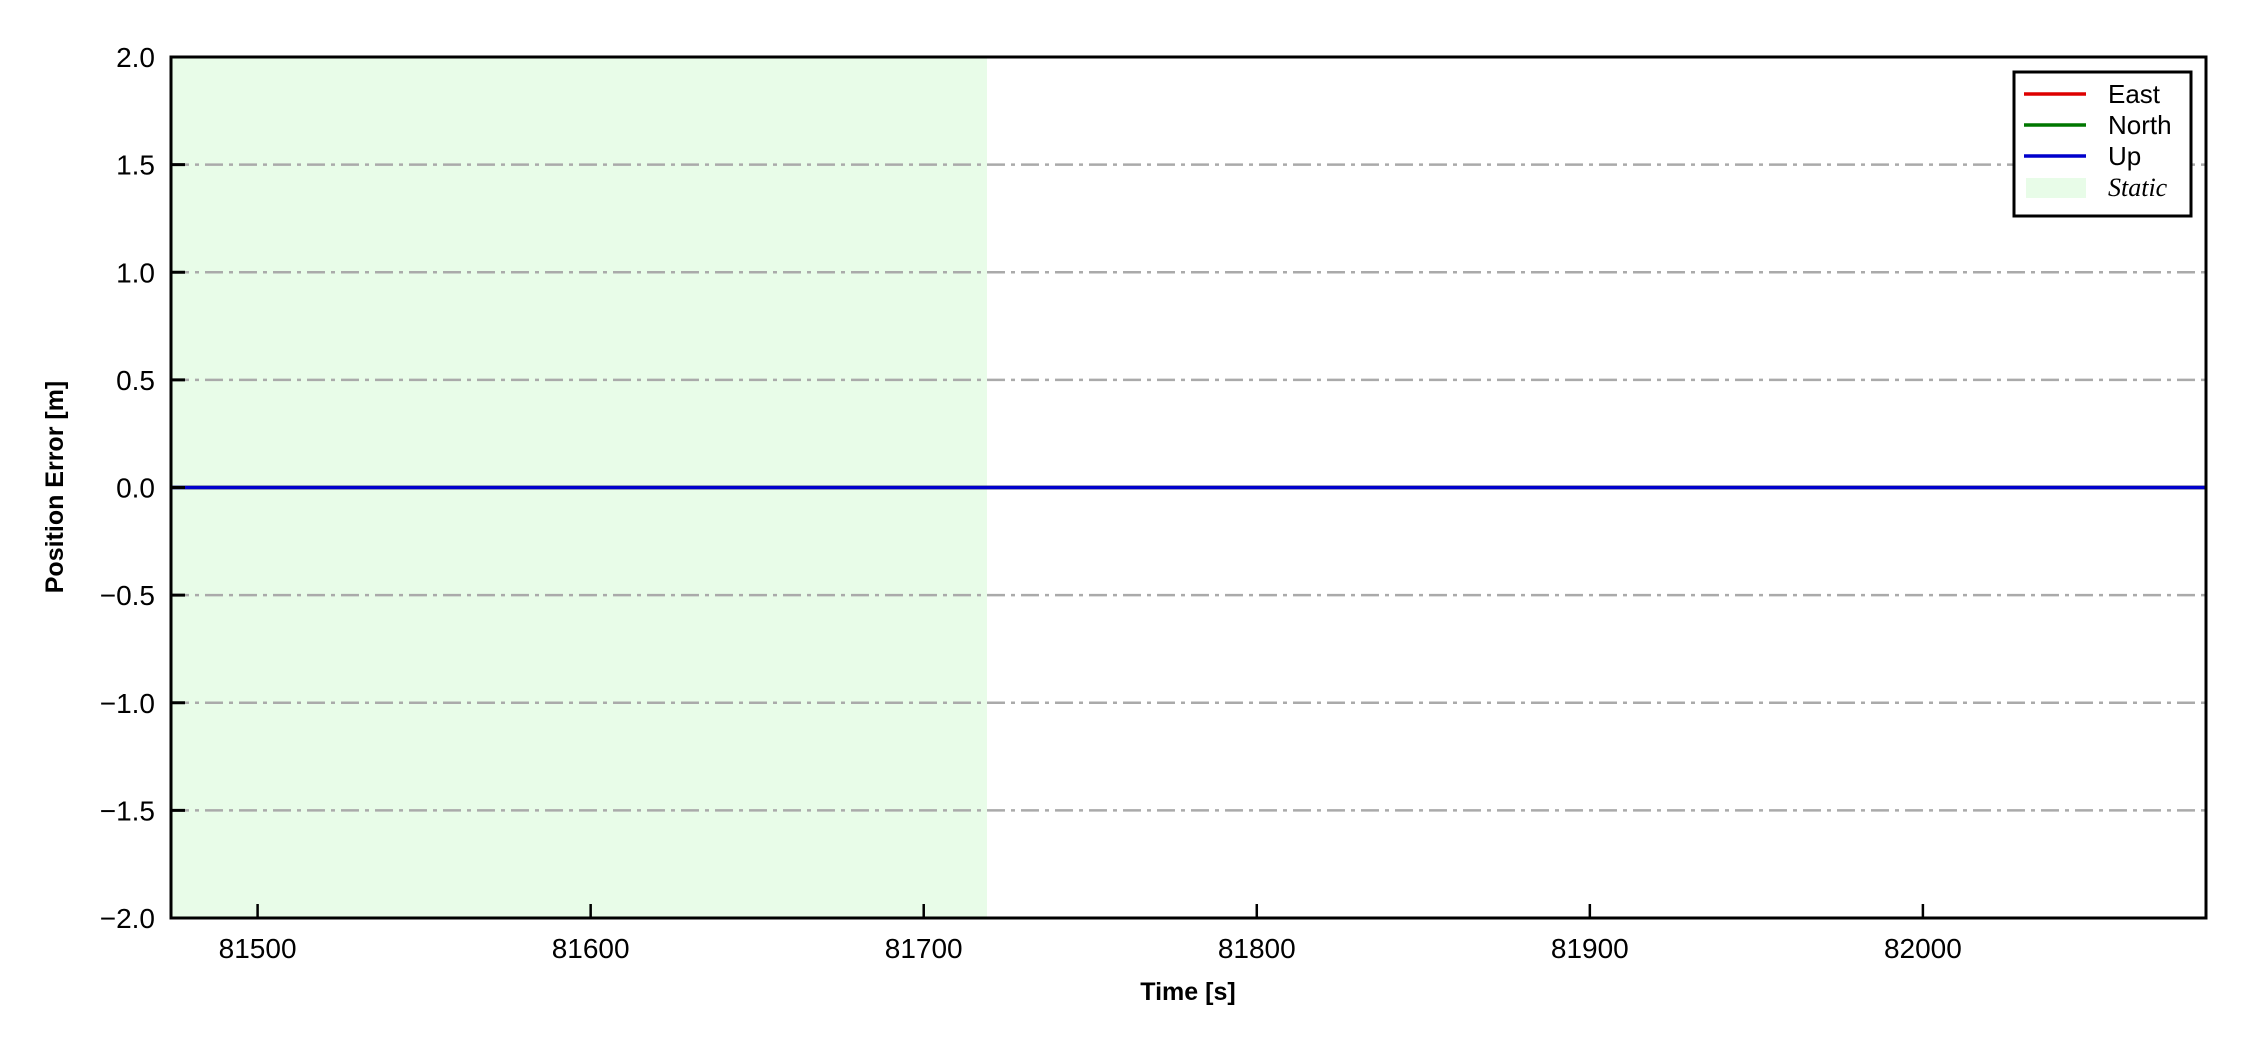 This screenshot has height=1055, width=2250. I want to click on x-axis-label: Time [s], so click(1187, 992).